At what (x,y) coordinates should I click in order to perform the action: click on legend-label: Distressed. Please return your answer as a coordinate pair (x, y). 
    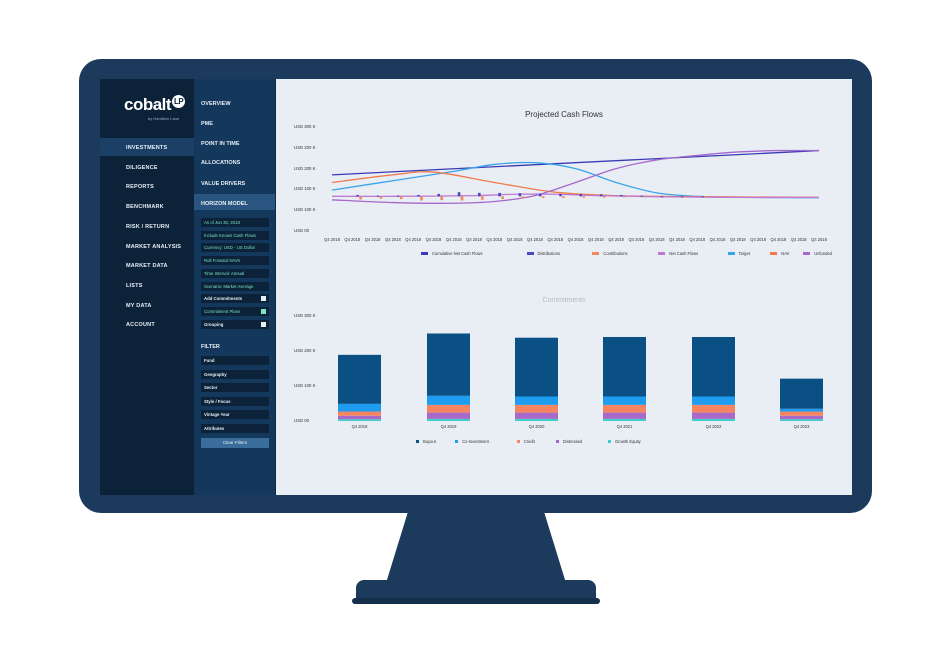
    Looking at the image, I should click on (573, 441).